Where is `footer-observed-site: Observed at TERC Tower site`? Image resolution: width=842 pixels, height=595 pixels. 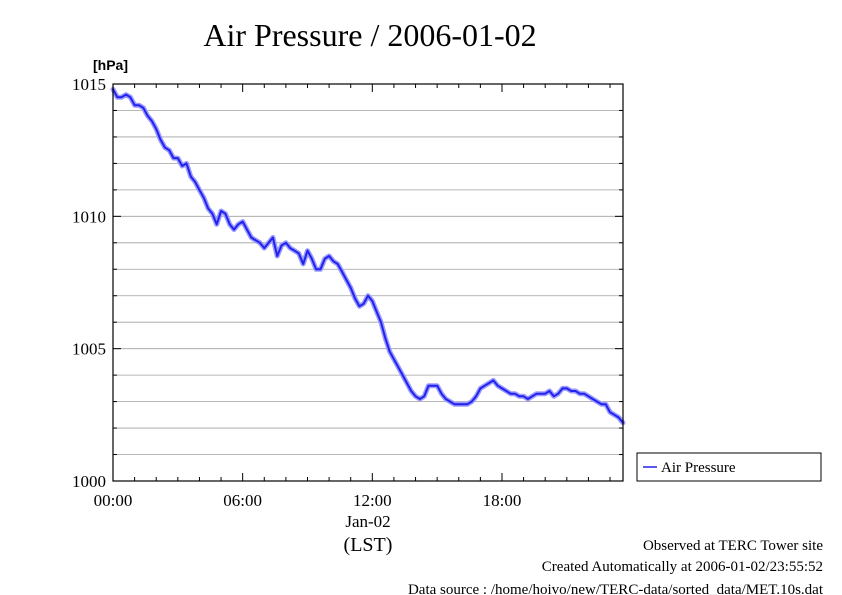
footer-observed-site: Observed at TERC Tower site is located at coordinates (733, 546).